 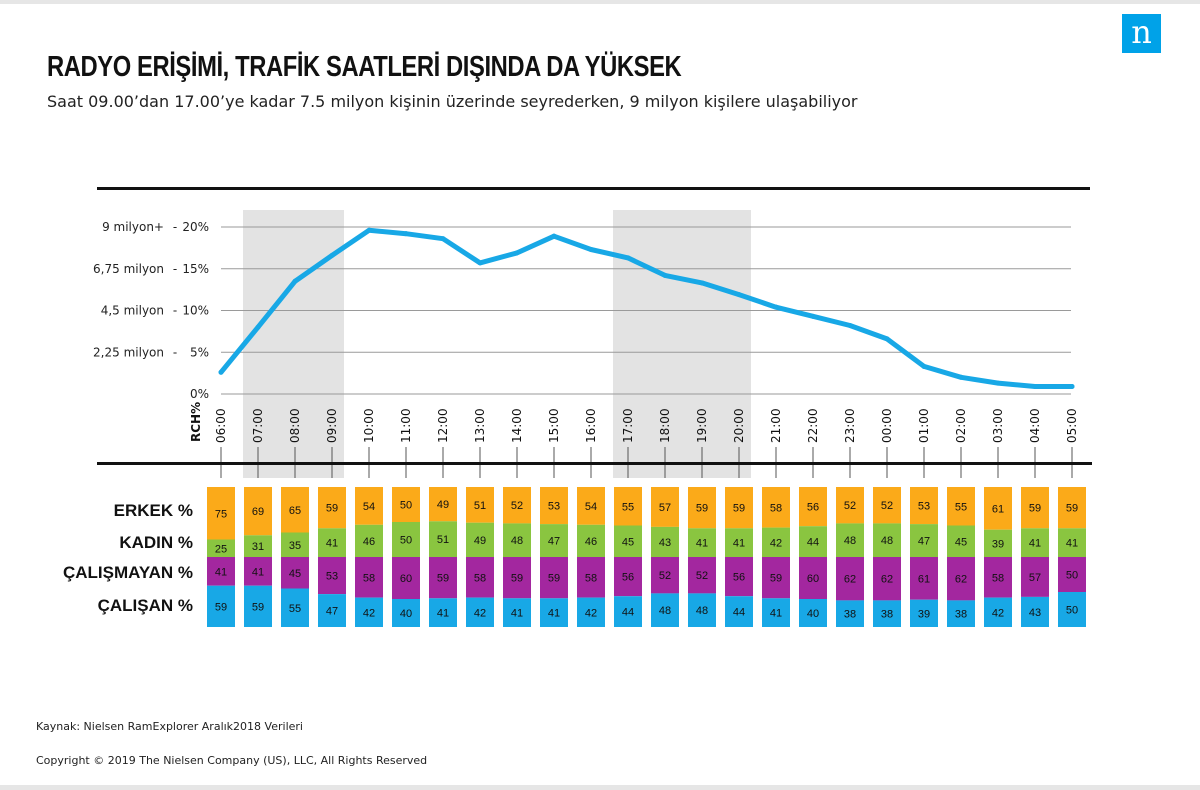 I want to click on reach-line, so click(x=646, y=308).